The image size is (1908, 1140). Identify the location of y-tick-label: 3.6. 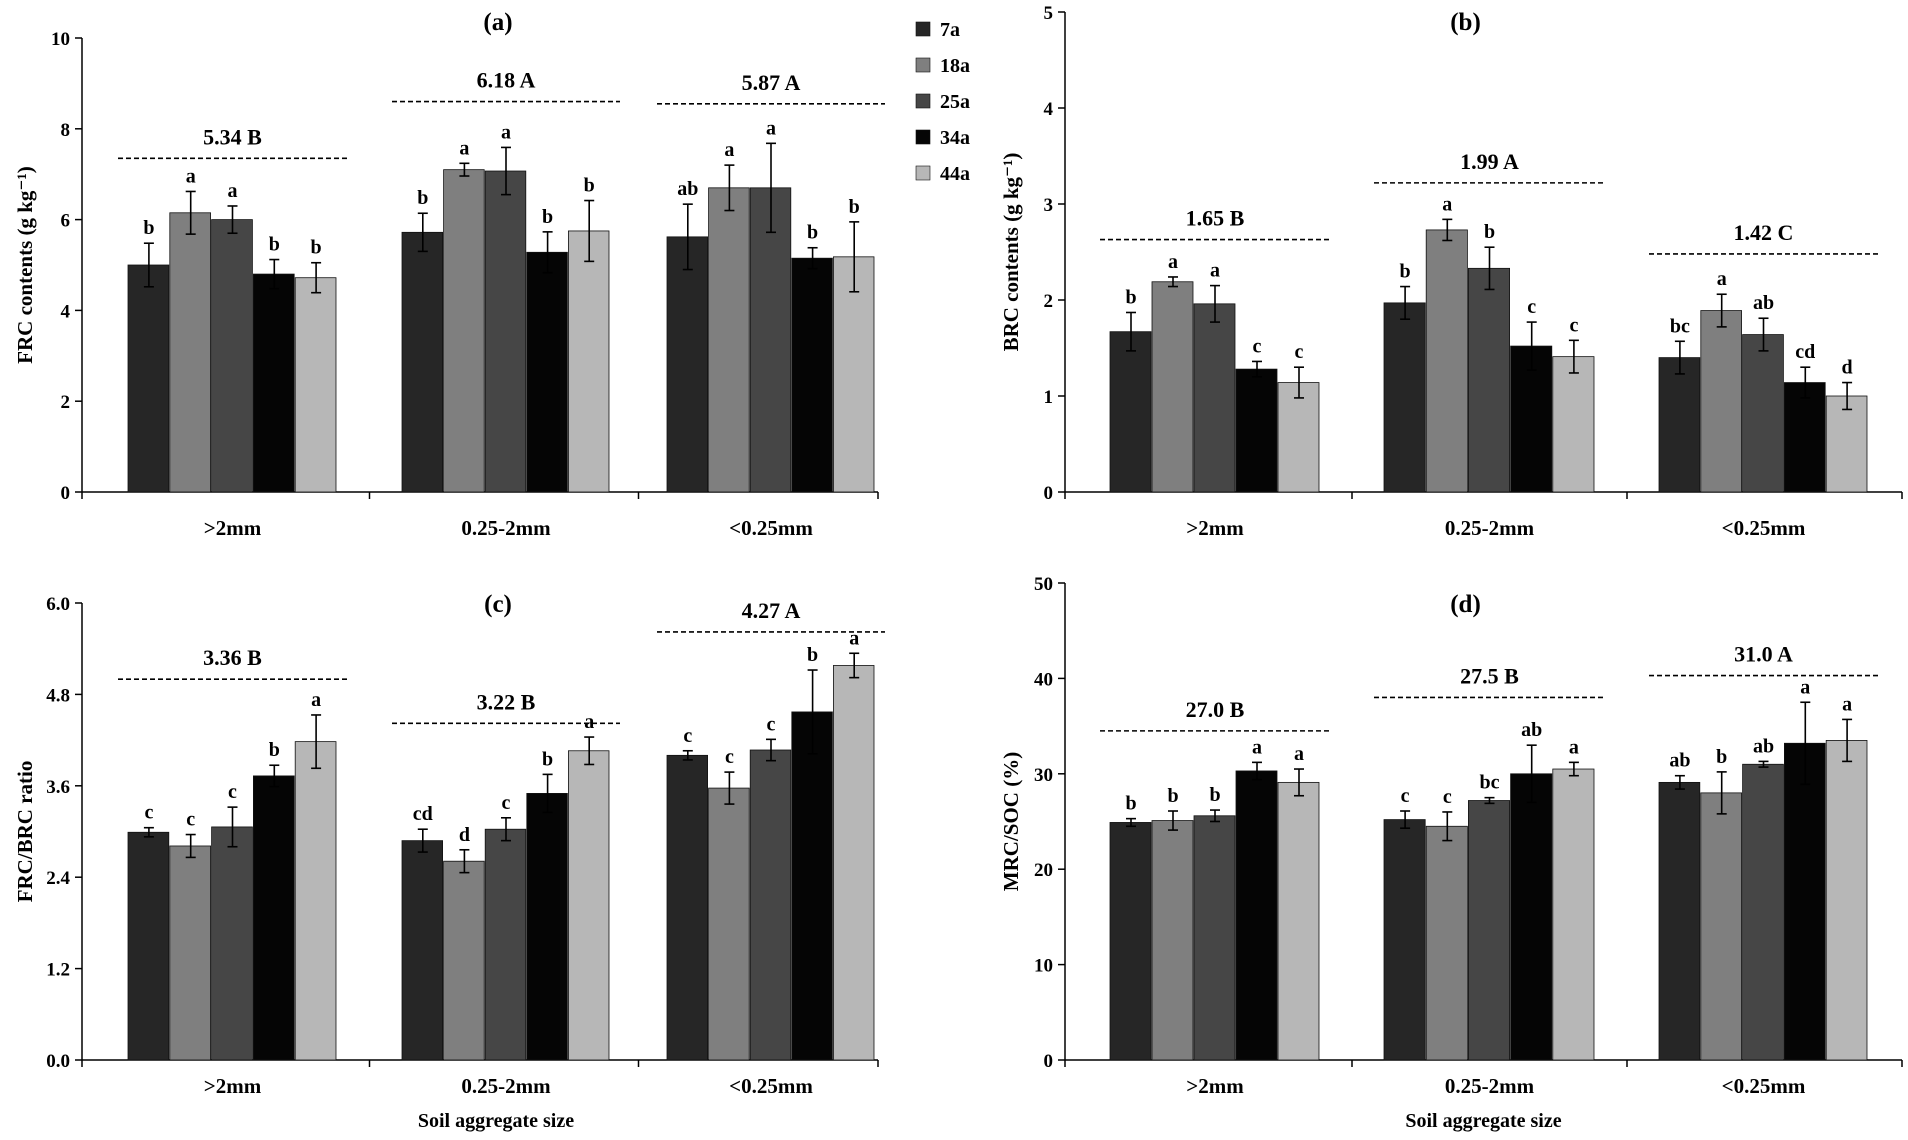
(58, 787).